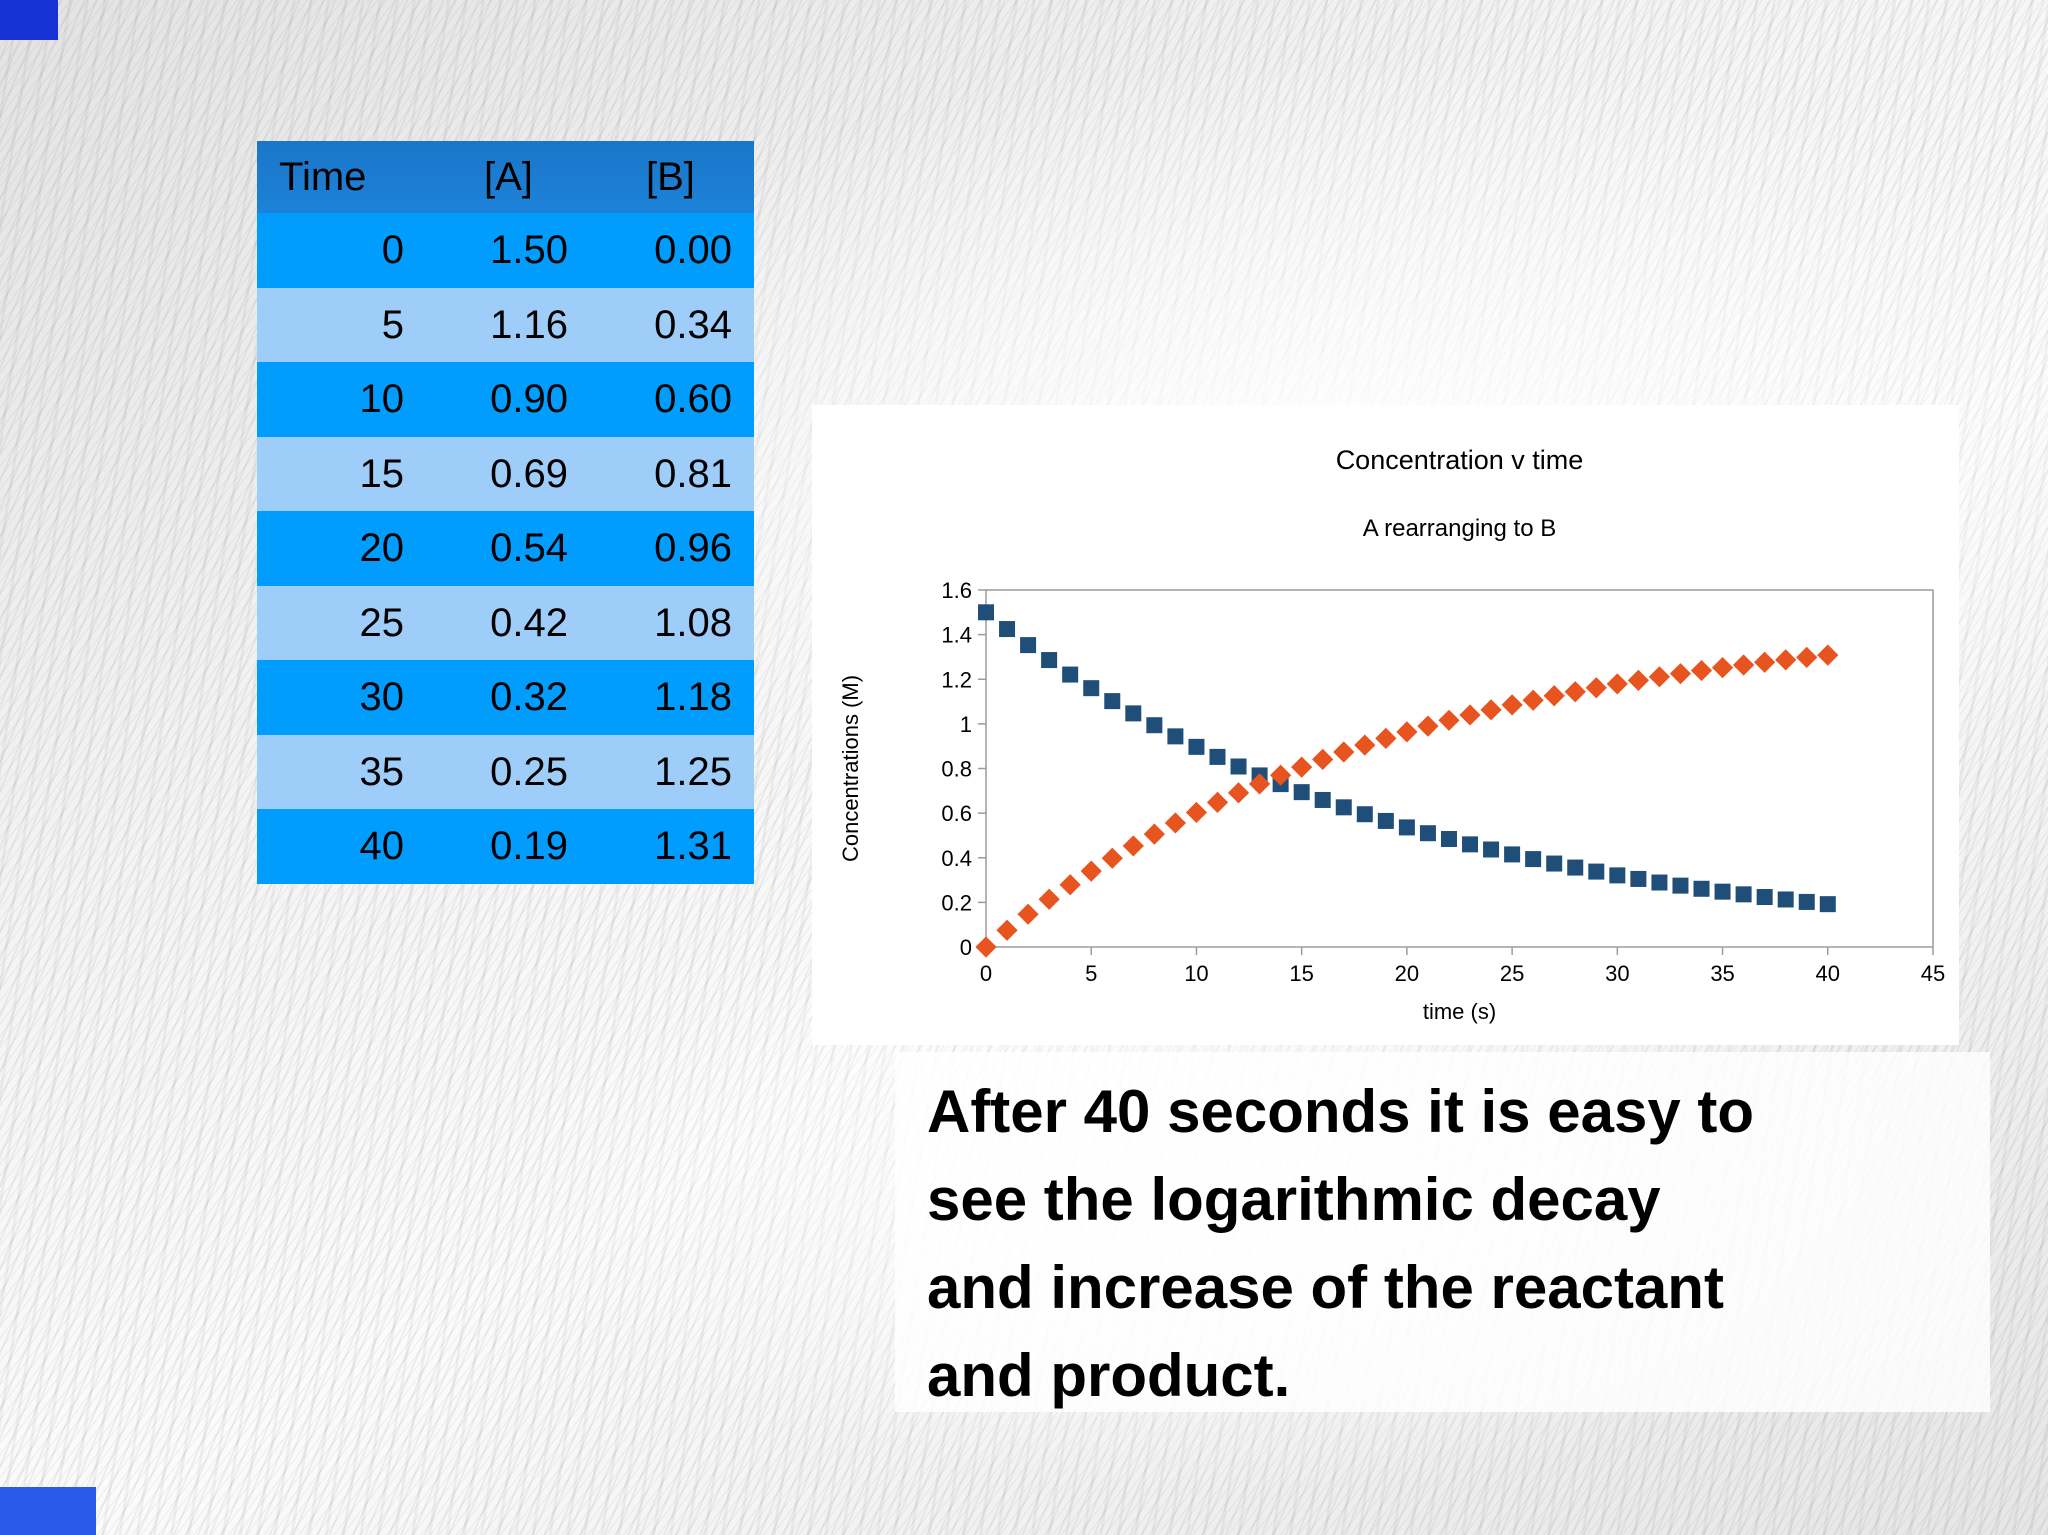  What do you see at coordinates (966, 724) in the screenshot?
I see `y-tick-label: 1` at bounding box center [966, 724].